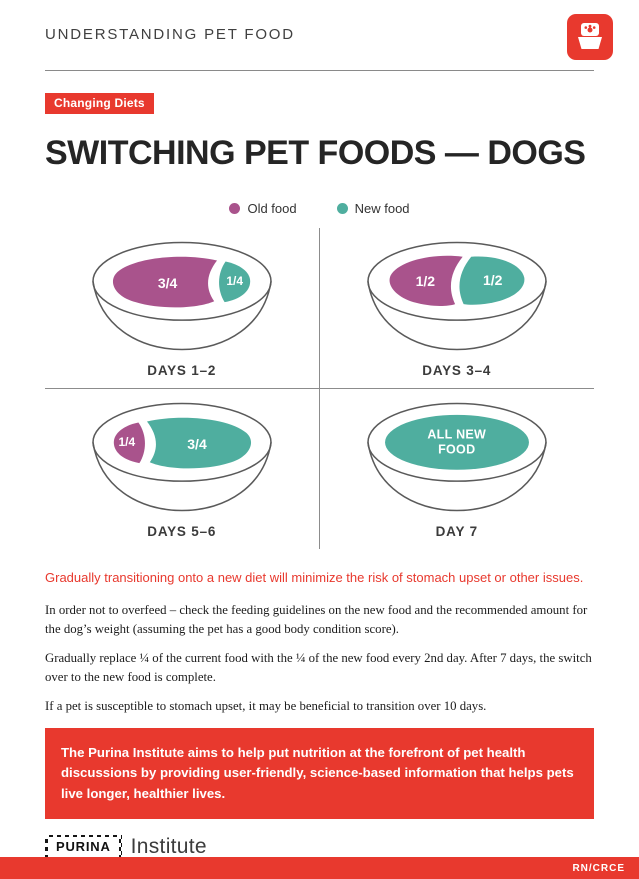  I want to click on purina-wordmark: PURINA, so click(83, 847).